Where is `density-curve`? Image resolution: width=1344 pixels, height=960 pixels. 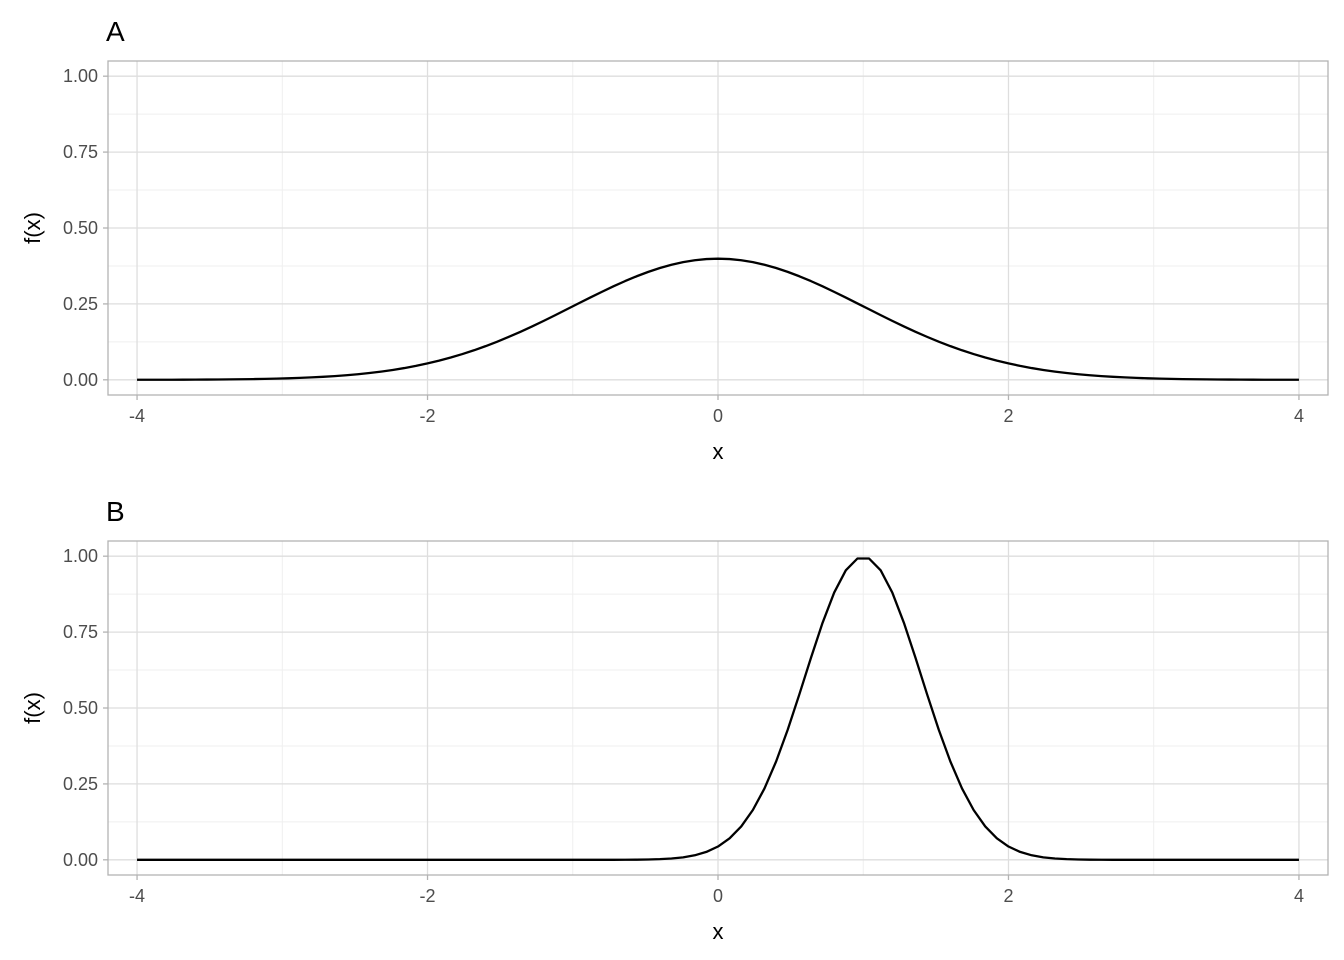 density-curve is located at coordinates (718, 319).